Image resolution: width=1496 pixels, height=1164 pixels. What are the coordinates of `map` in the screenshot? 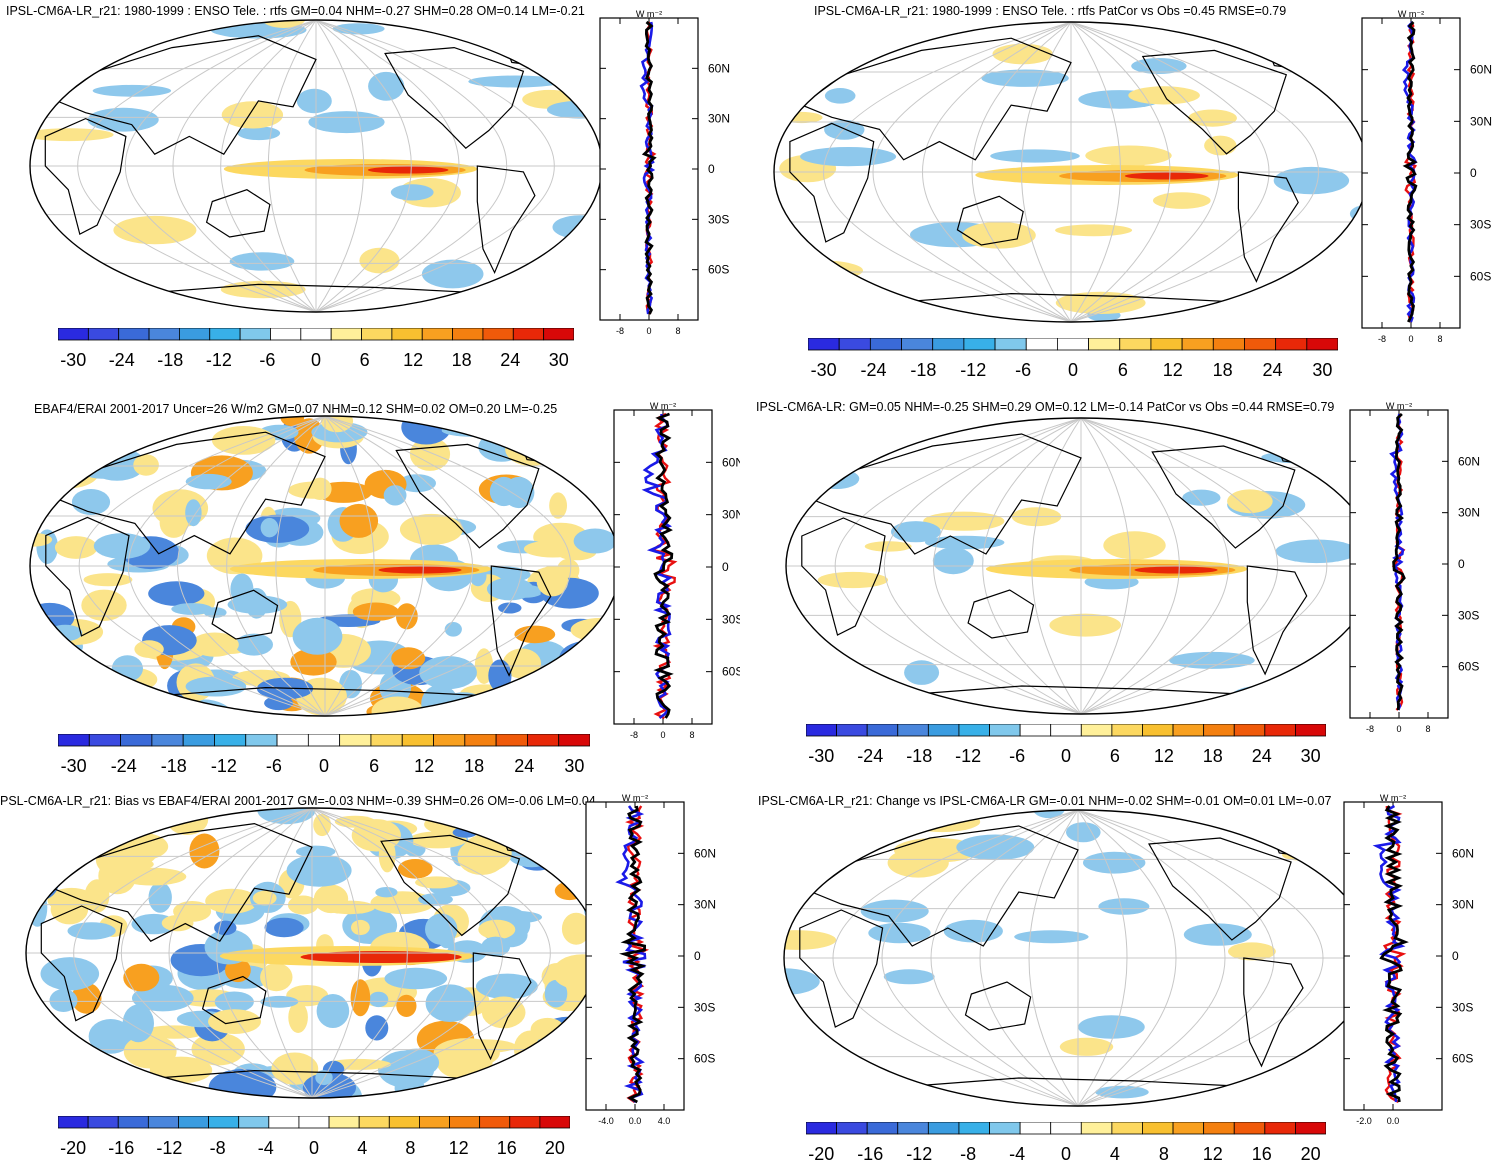 It's located at (316, 166).